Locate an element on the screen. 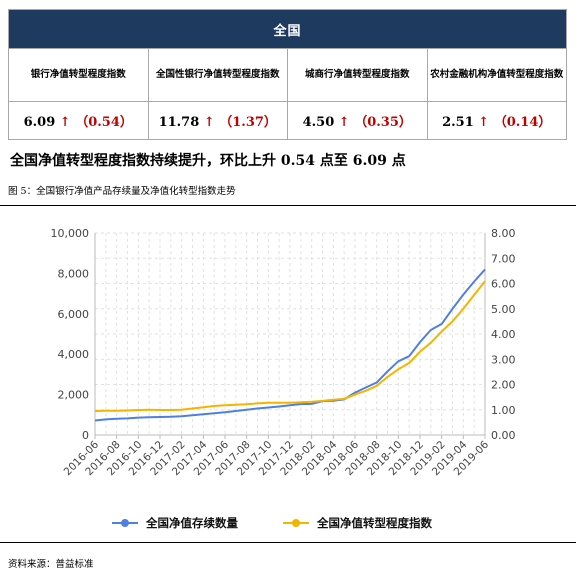  y-right-tick-label: 0.00 is located at coordinates (503, 435).